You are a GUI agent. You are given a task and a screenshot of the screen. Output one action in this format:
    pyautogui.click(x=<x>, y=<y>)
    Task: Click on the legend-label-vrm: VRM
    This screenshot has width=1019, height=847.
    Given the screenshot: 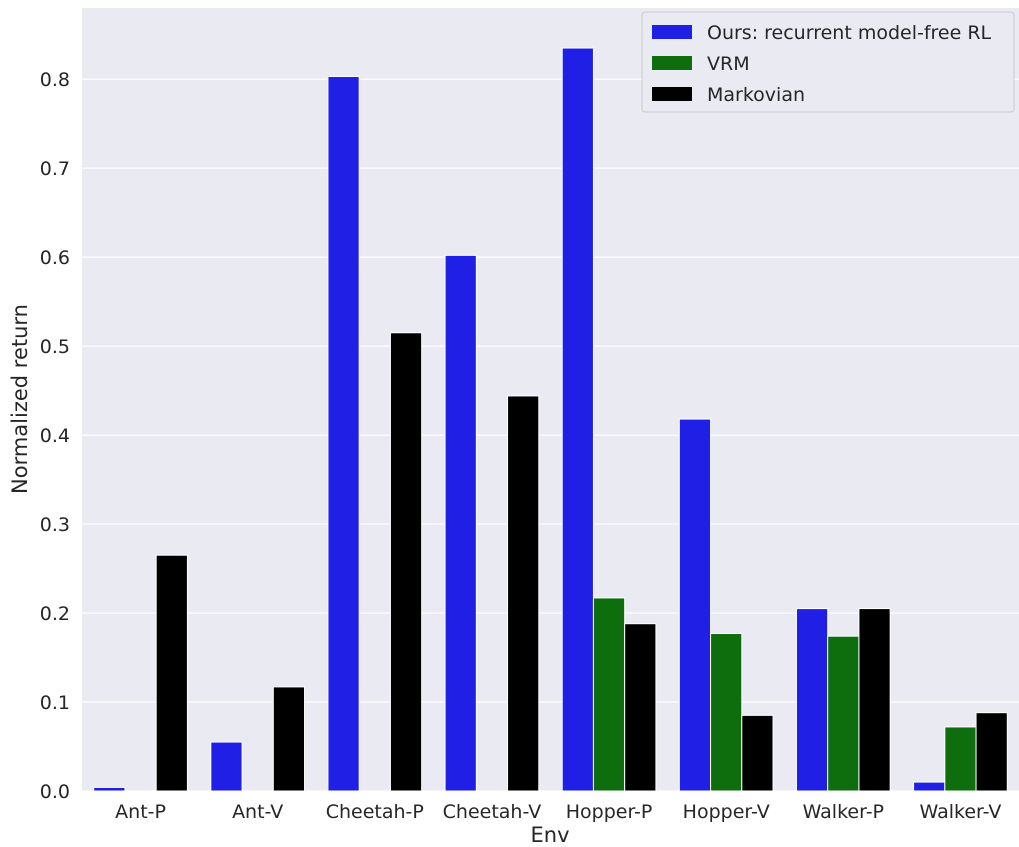 What is the action you would take?
    pyautogui.click(x=728, y=64)
    